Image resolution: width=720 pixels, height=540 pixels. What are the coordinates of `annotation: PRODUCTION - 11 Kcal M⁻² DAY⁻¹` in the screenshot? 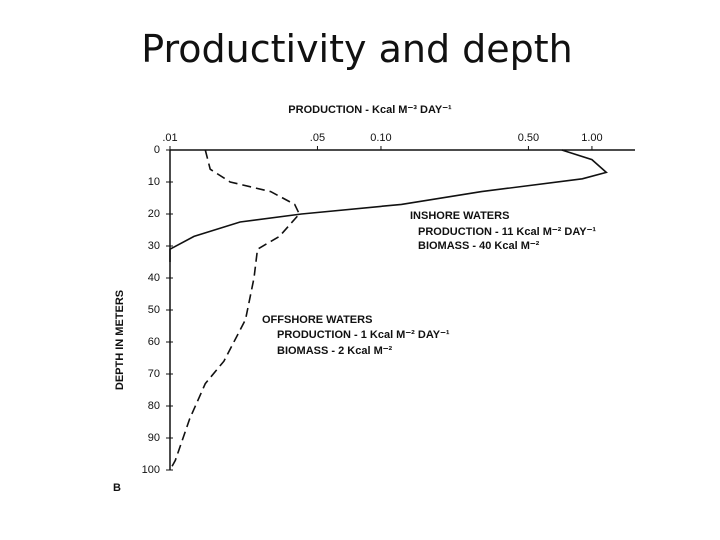 It's located at (507, 232).